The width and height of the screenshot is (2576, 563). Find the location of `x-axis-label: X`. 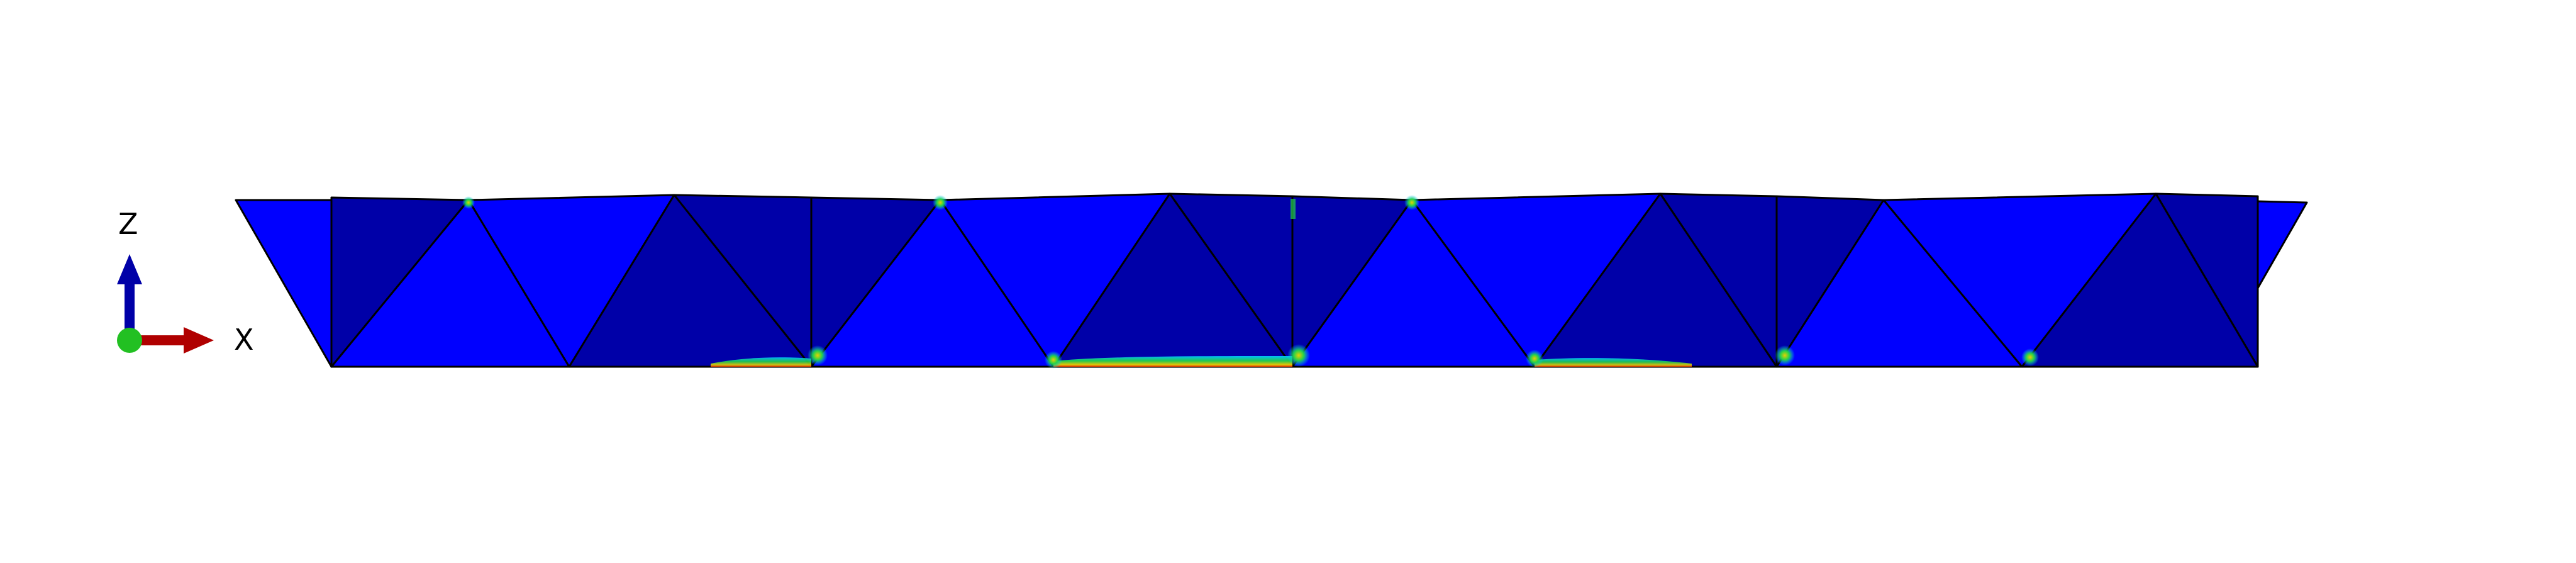

x-axis-label: X is located at coordinates (244, 340).